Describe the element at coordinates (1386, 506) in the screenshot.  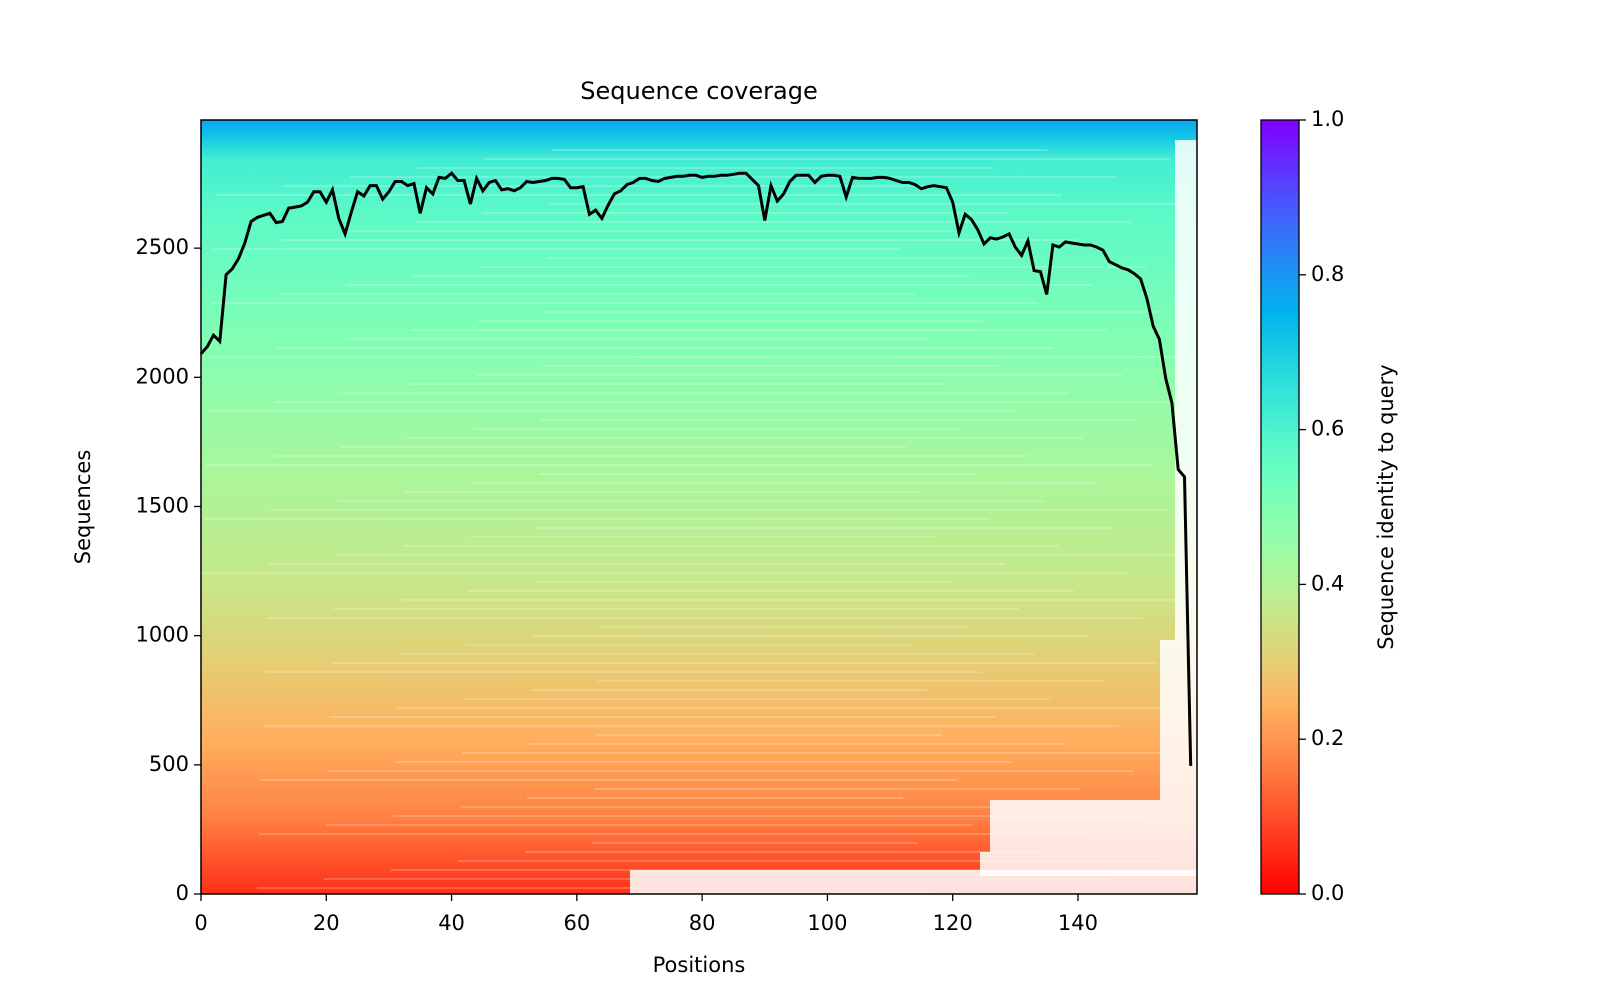
I see `colorbar-label: Sequence identity to query` at that location.